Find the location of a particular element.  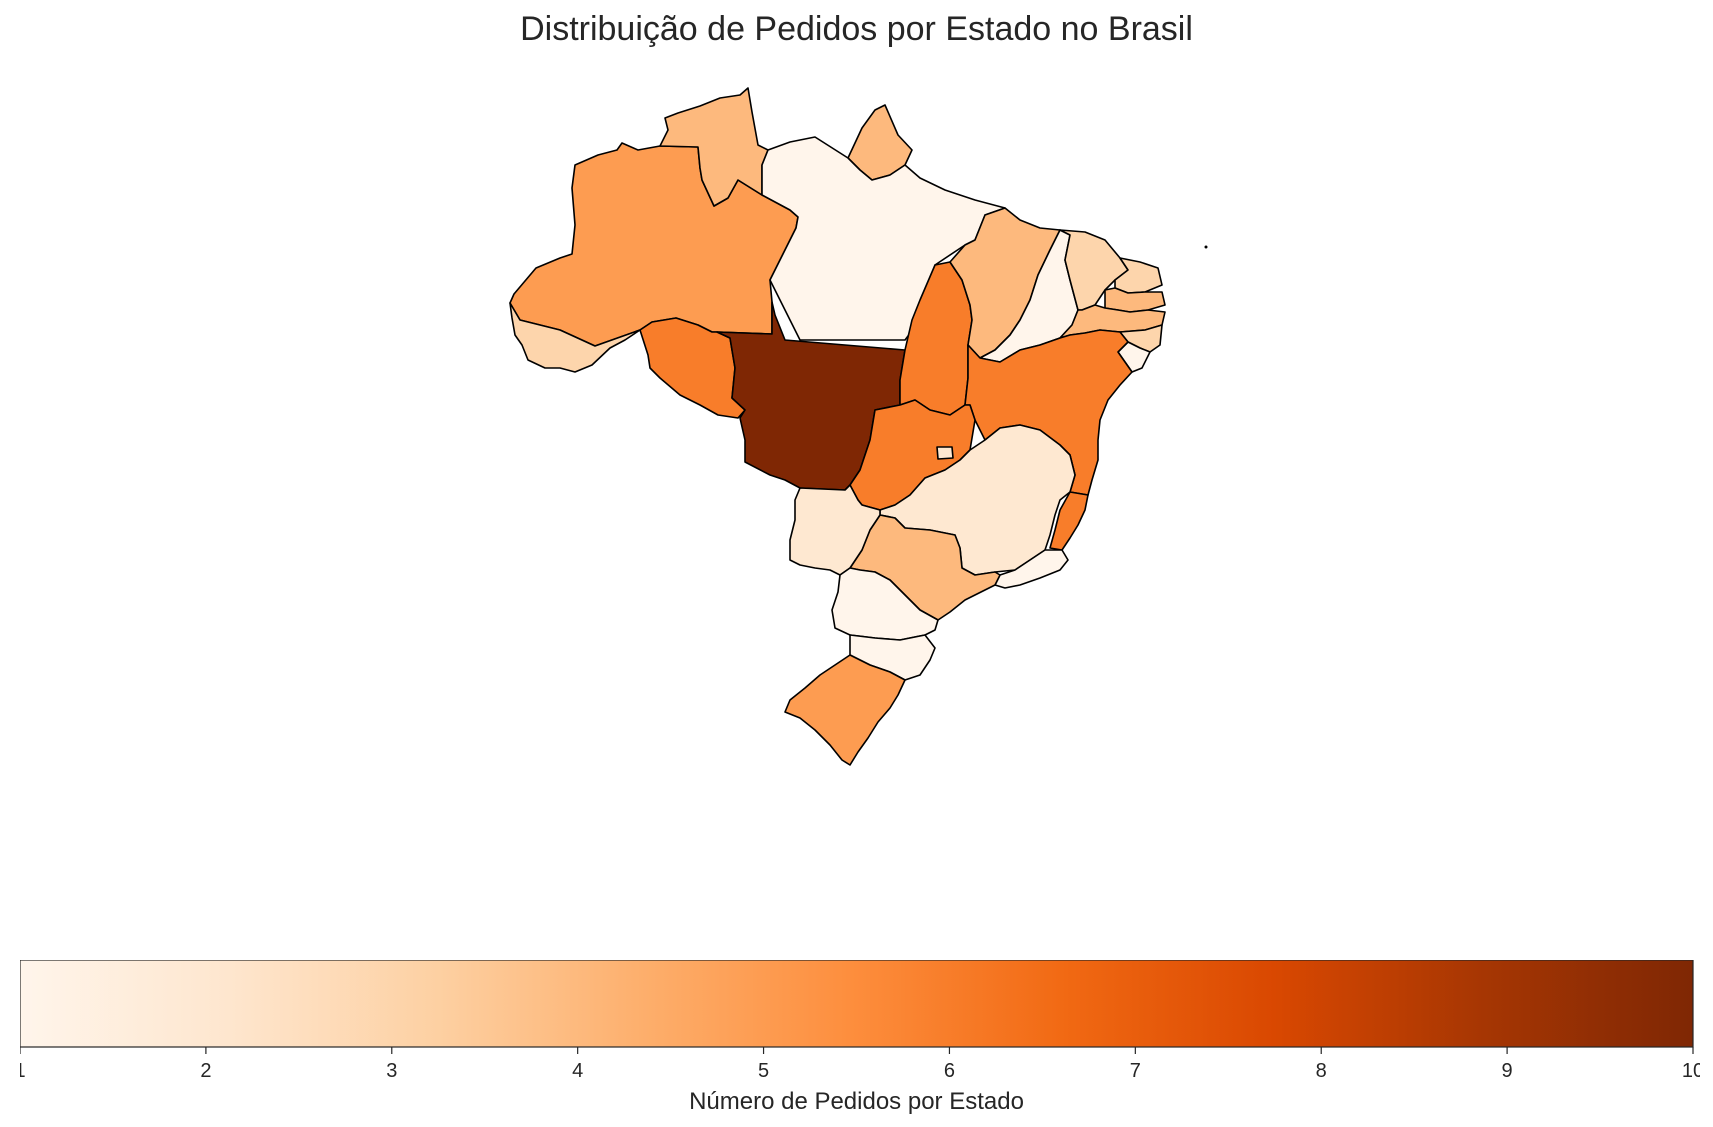

state-df: DF: 2 is located at coordinates (945, 453).